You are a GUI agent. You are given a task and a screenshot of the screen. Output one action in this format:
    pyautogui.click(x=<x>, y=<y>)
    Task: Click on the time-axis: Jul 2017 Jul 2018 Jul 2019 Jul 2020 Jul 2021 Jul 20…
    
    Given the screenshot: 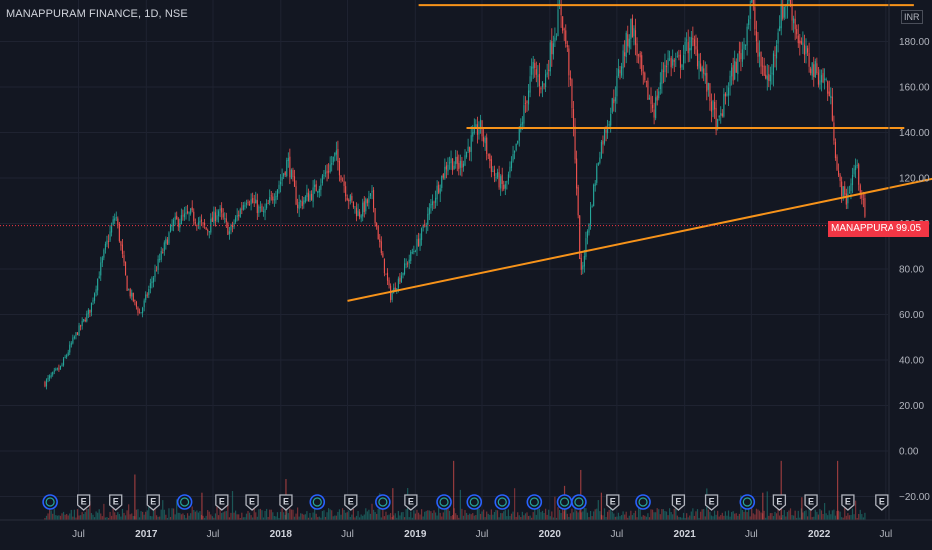 What is the action you would take?
    pyautogui.click(x=466, y=529)
    